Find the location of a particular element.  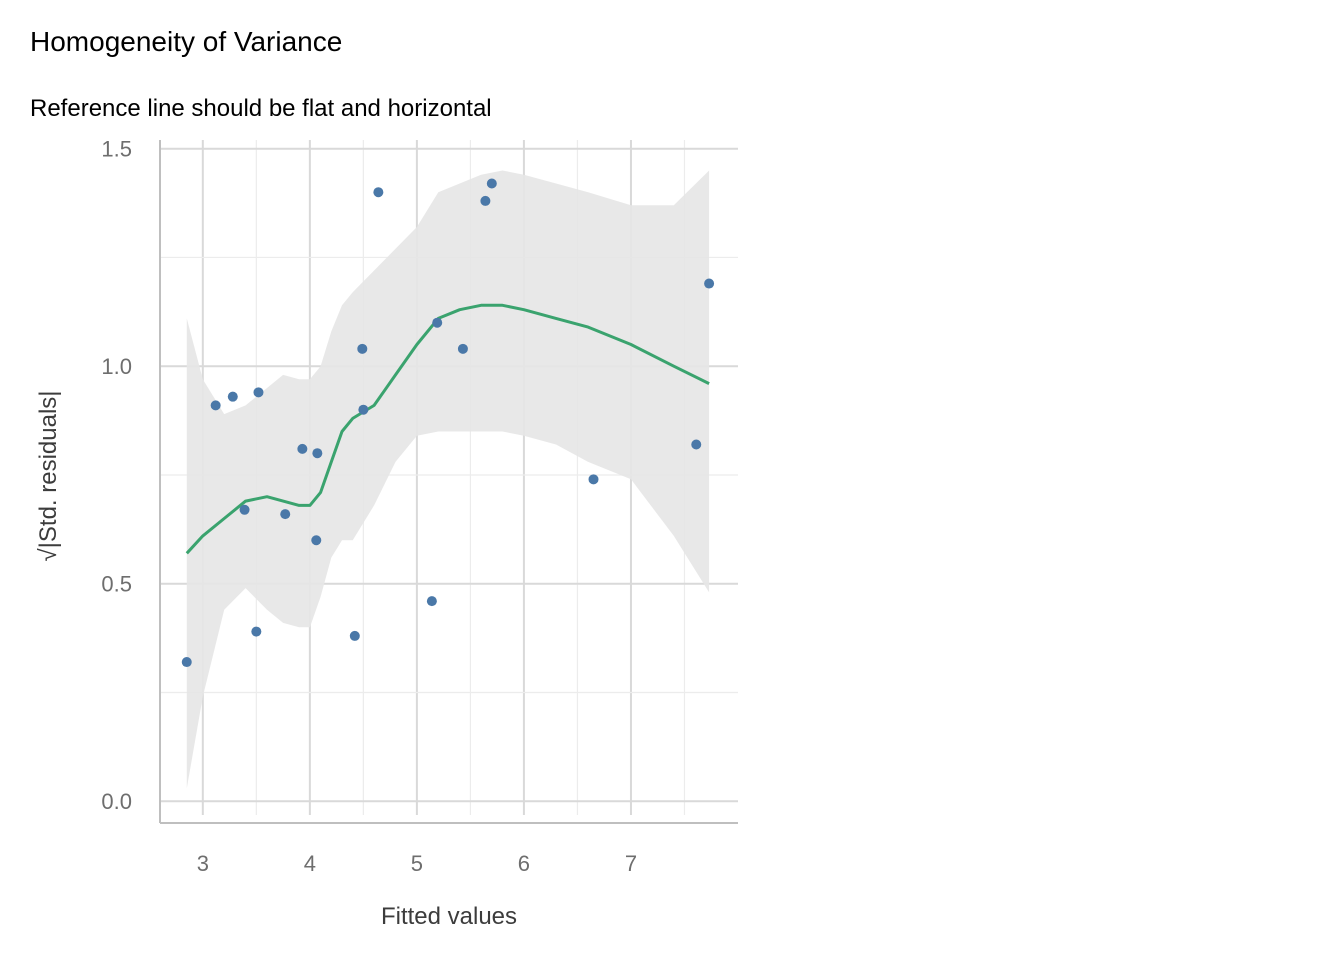

chart-title: Homogeneity of Variance is located at coordinates (186, 41).